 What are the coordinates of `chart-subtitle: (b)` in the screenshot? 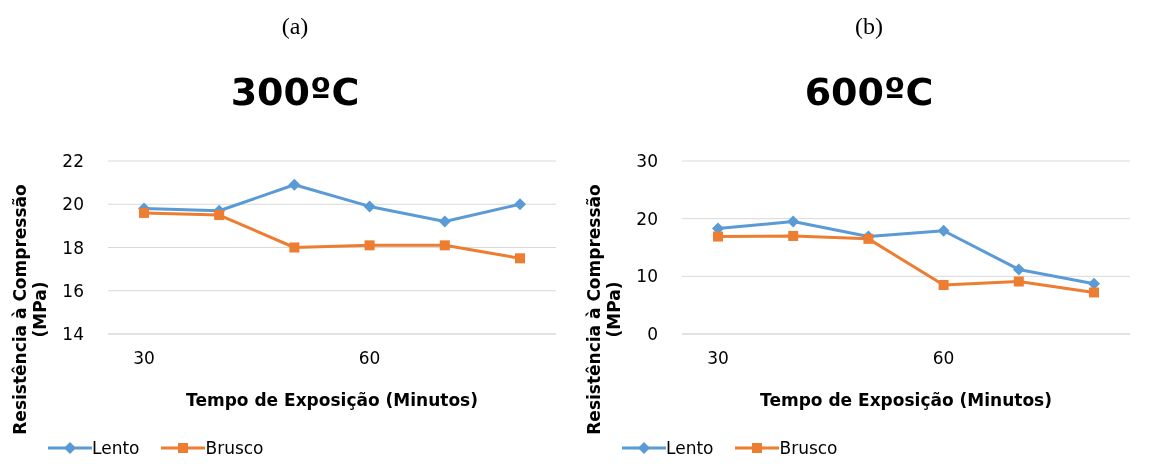 It's located at (869, 26).